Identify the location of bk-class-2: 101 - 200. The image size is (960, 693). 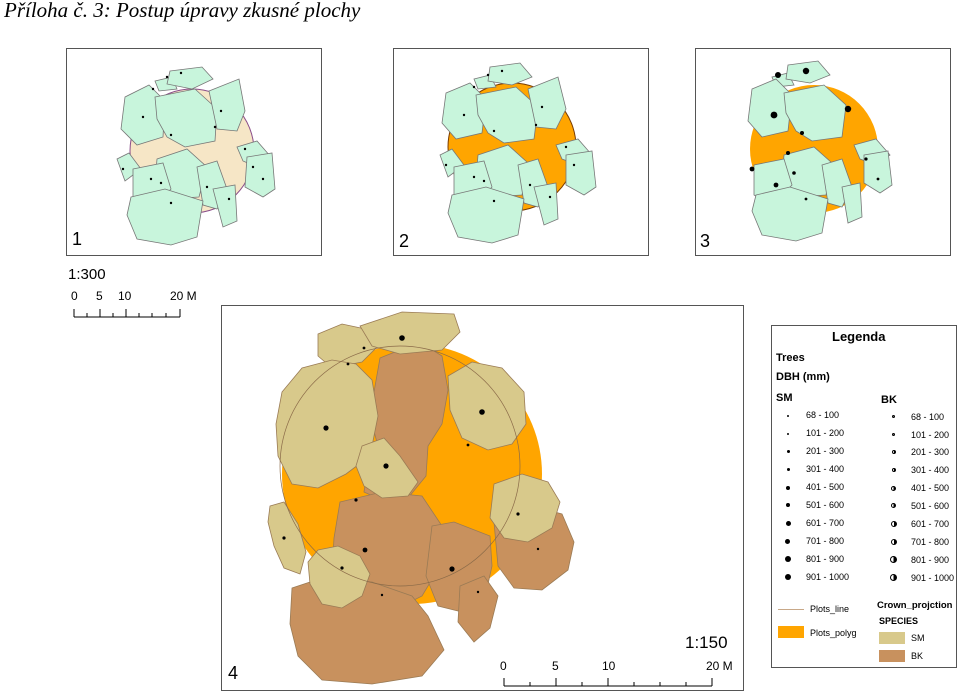
(930, 435).